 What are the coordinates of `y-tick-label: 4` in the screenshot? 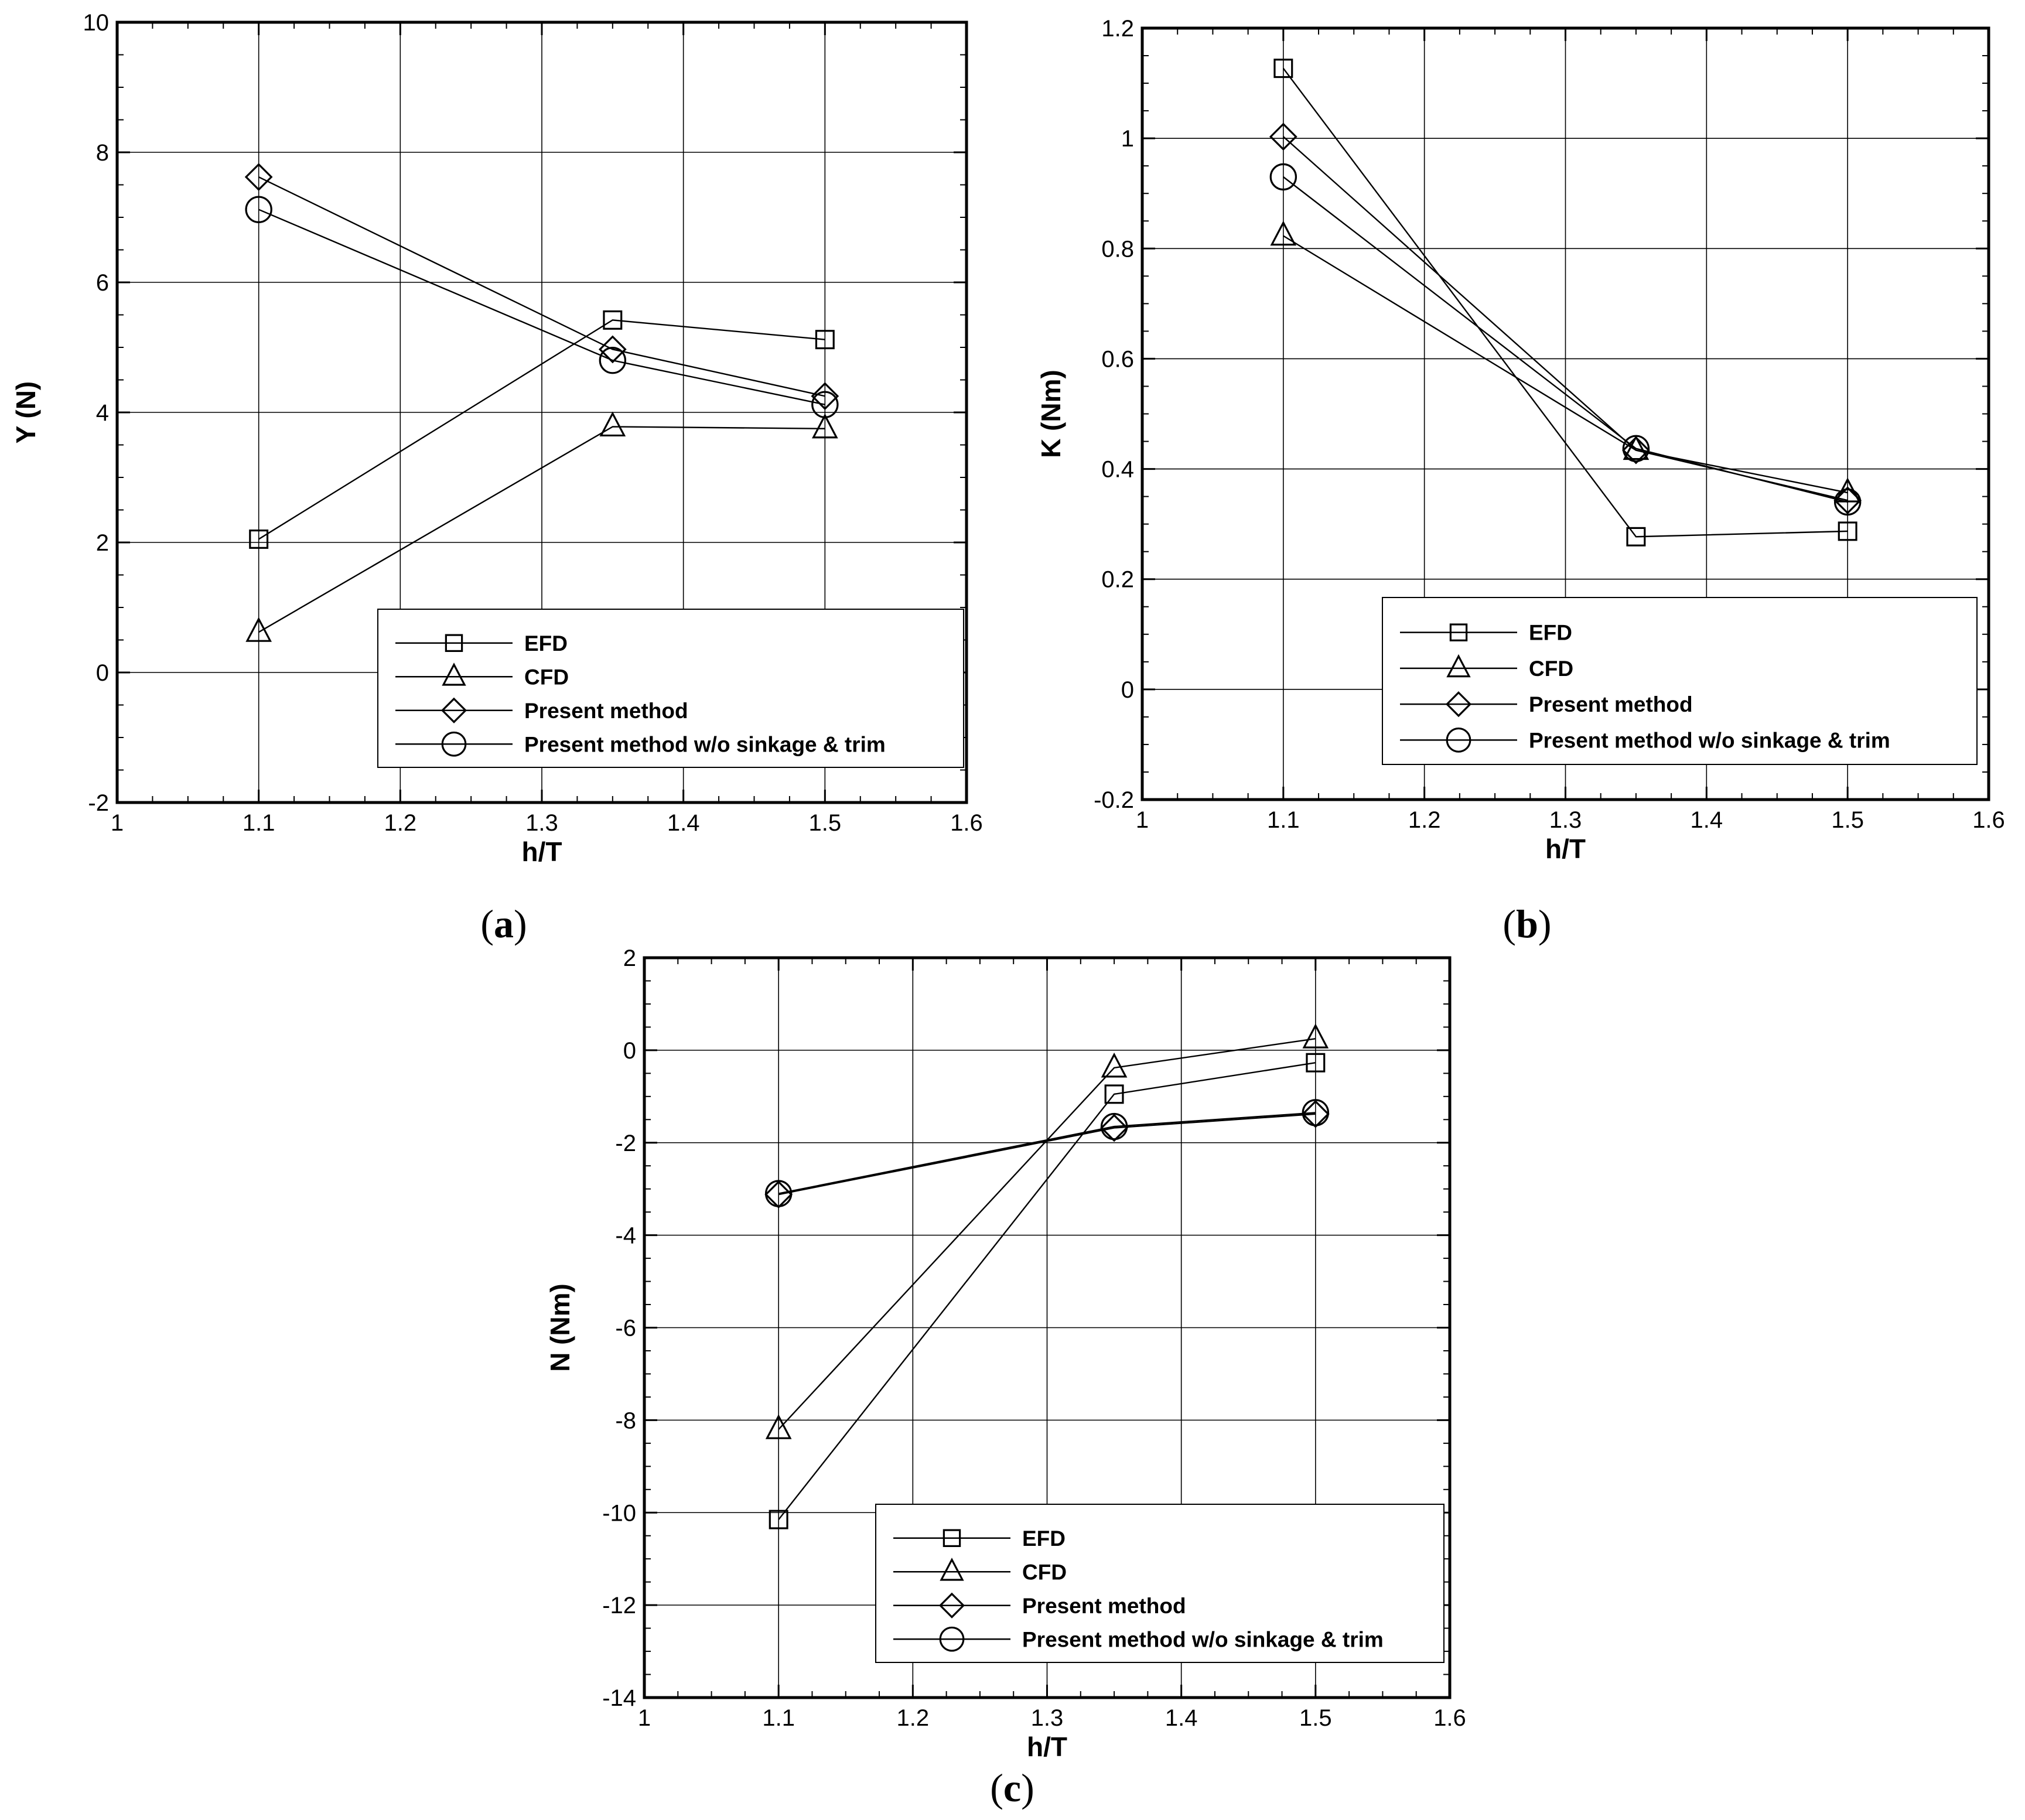 It's located at (102, 413).